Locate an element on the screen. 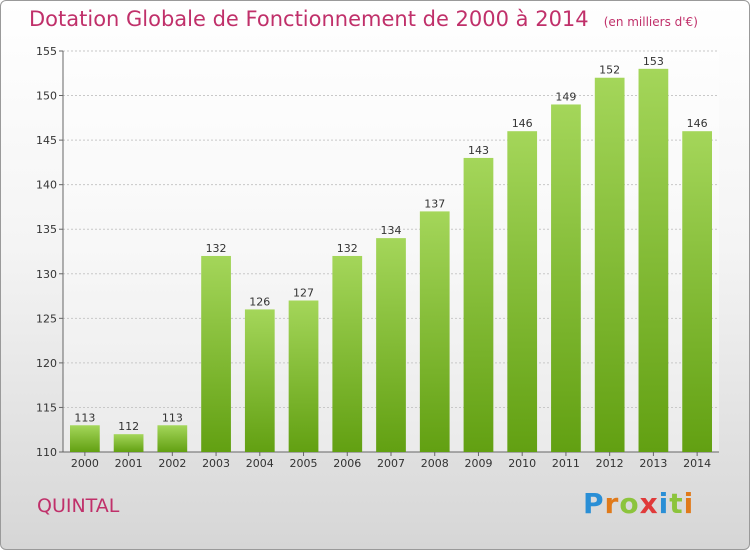  bar-value-label: 134 is located at coordinates (391, 230).